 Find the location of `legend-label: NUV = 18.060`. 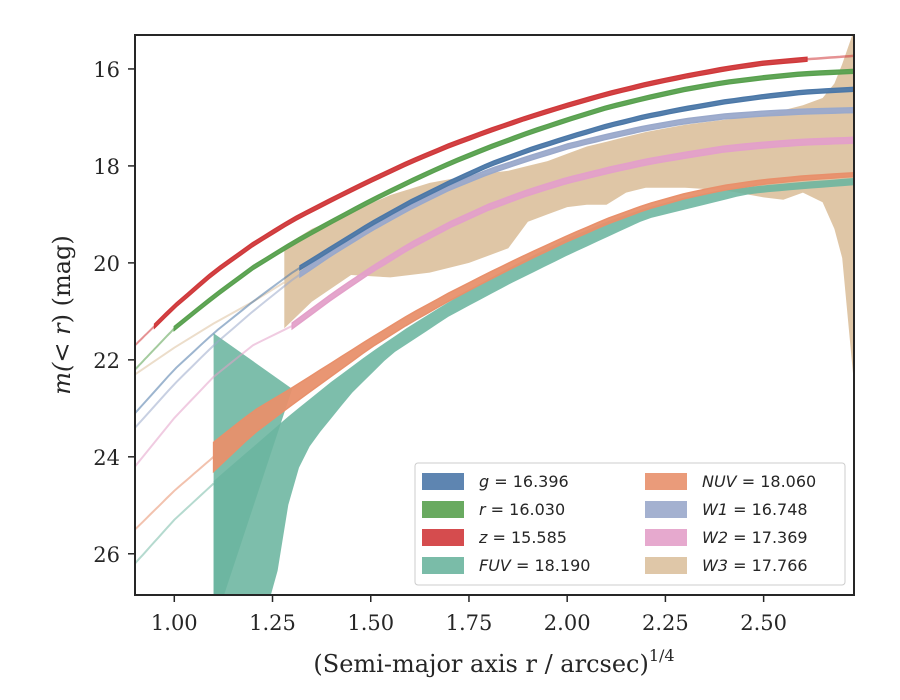

legend-label: NUV = 18.060 is located at coordinates (759, 481).